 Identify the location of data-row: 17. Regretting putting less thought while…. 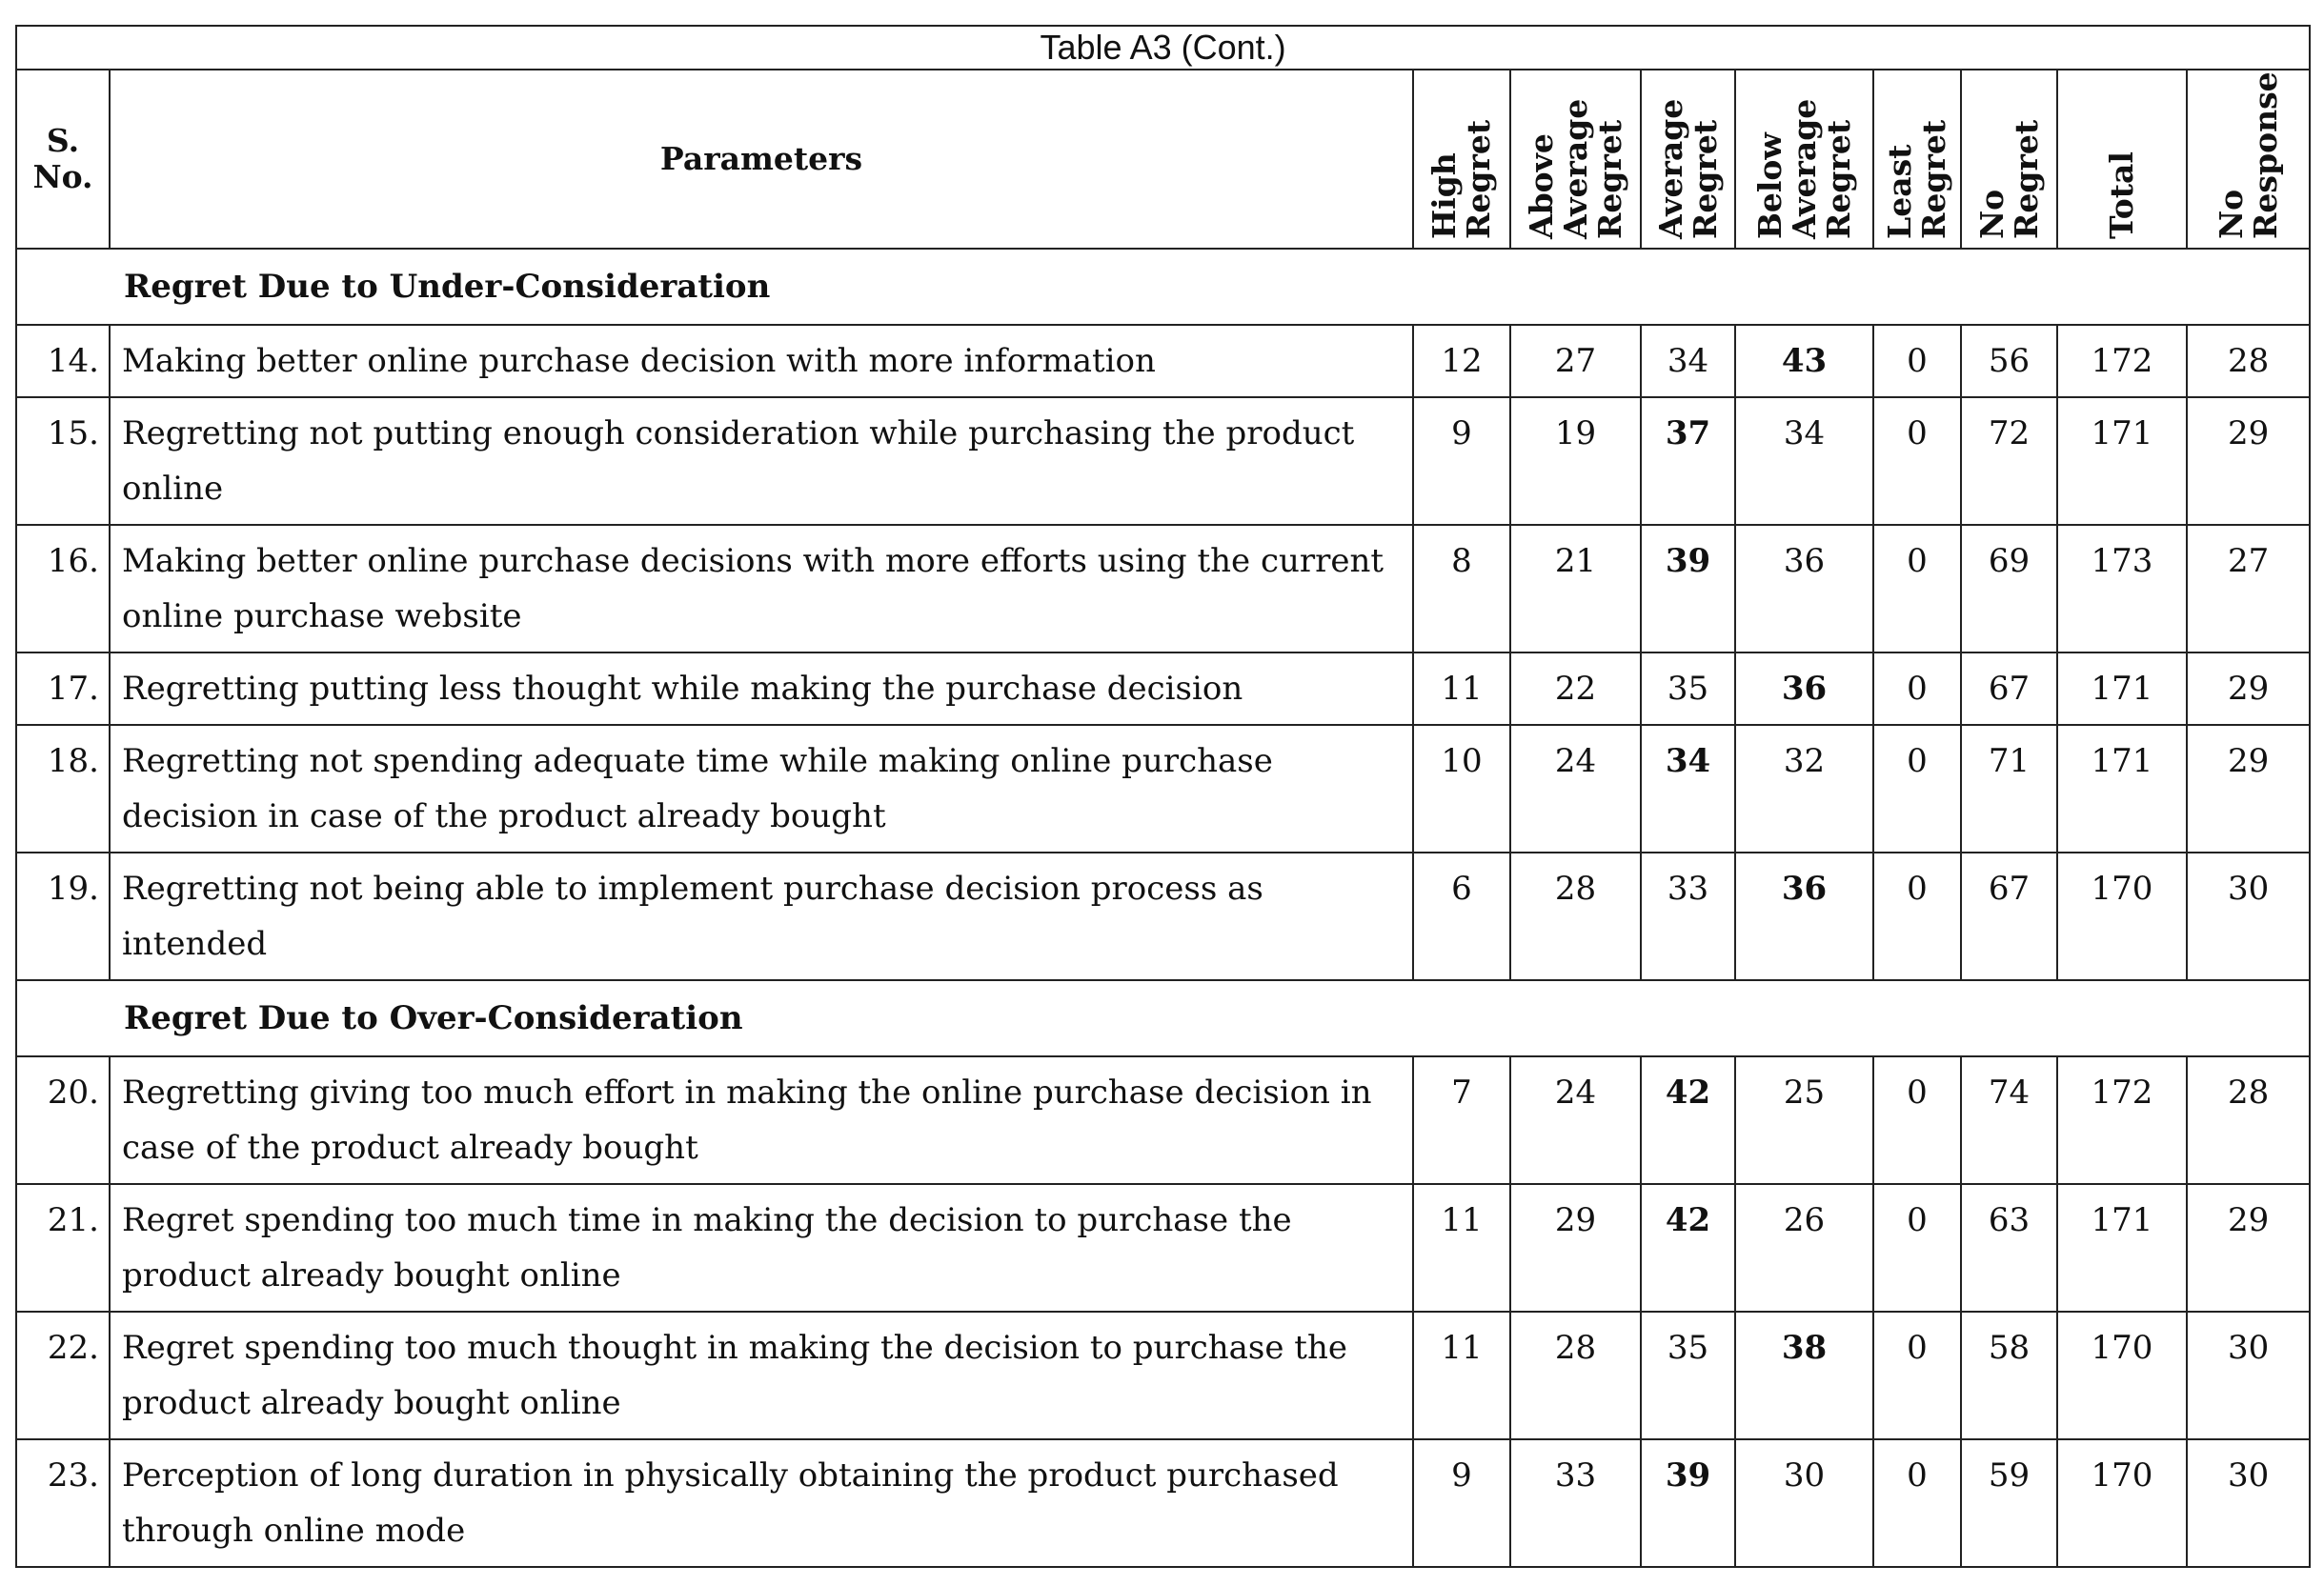
(1164, 689).